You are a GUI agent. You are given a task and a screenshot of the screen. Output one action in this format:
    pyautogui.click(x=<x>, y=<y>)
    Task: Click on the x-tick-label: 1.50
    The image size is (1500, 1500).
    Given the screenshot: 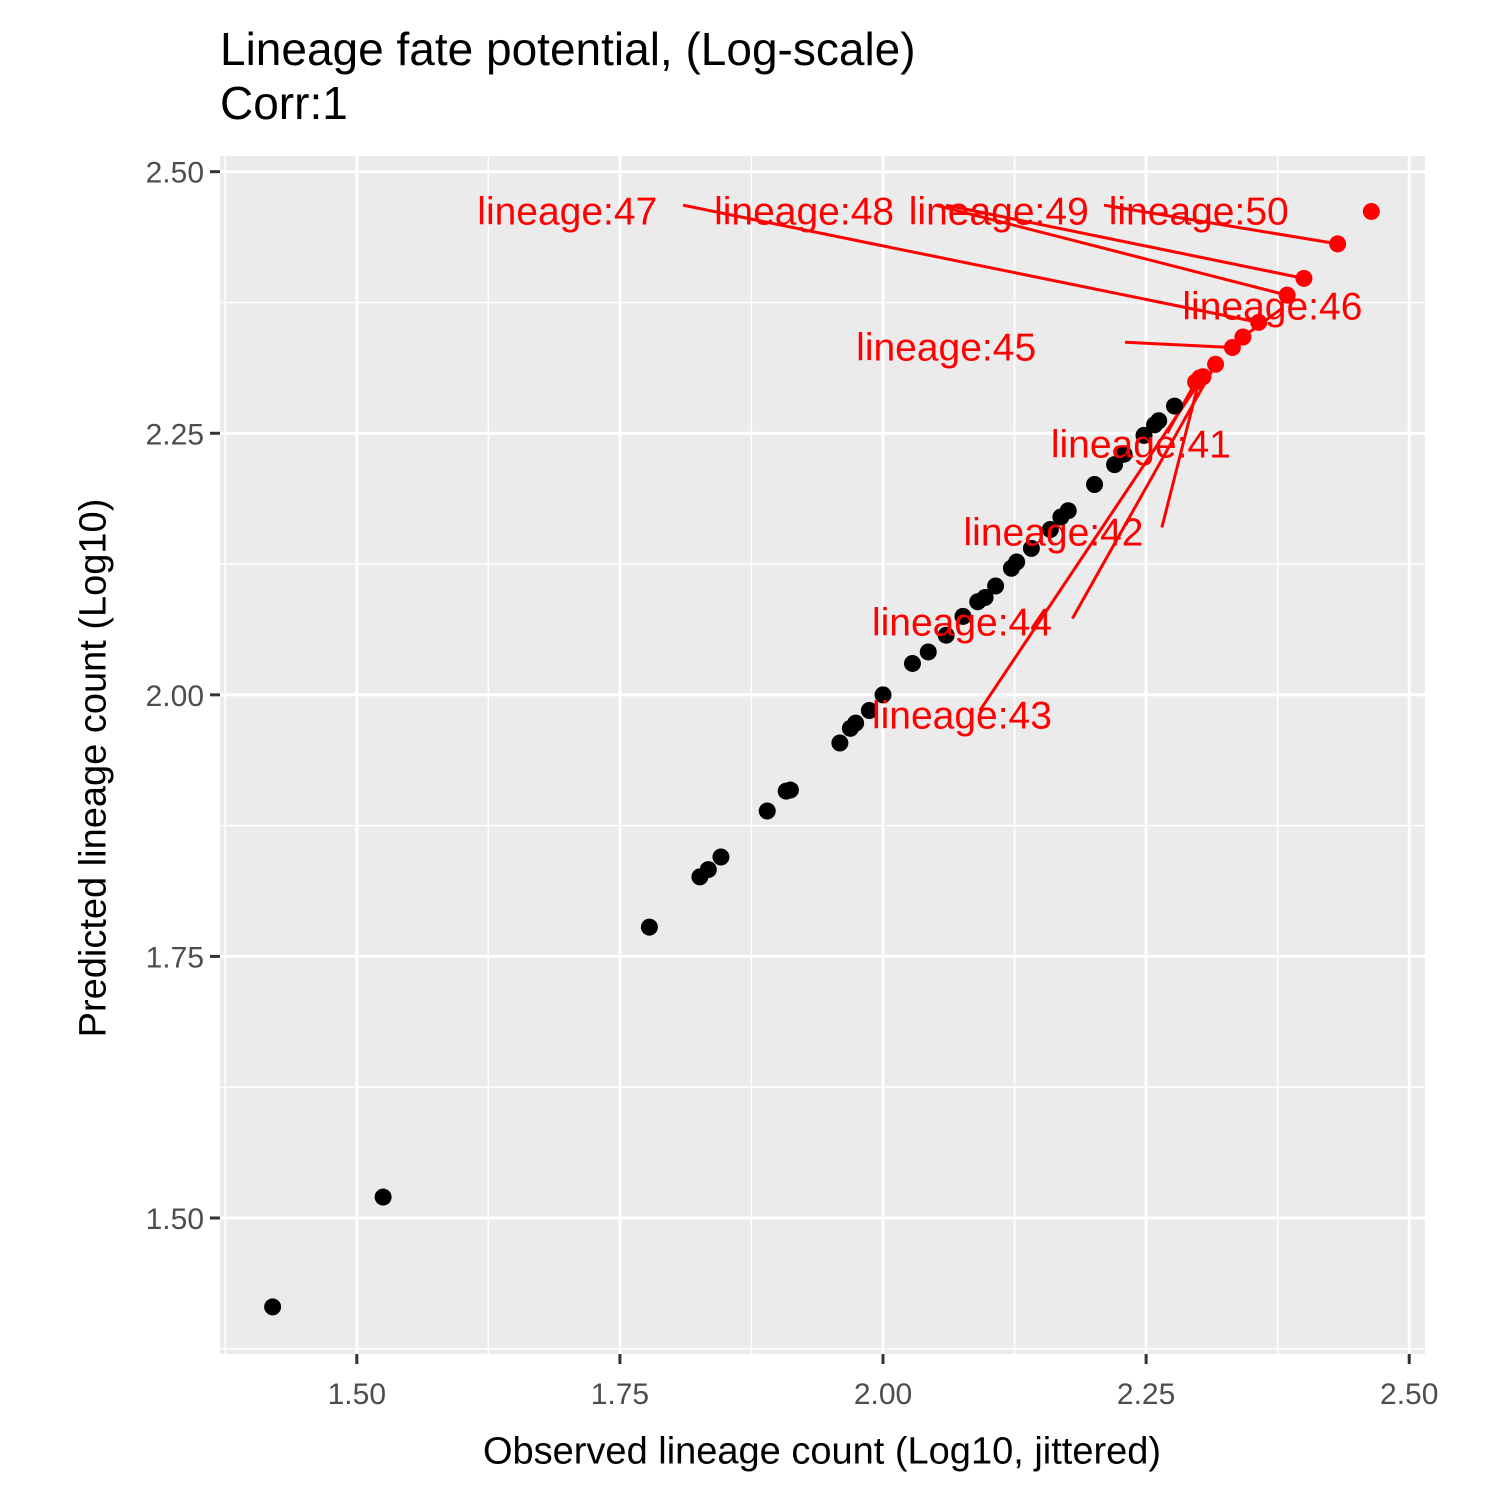 What is the action you would take?
    pyautogui.click(x=357, y=1394)
    